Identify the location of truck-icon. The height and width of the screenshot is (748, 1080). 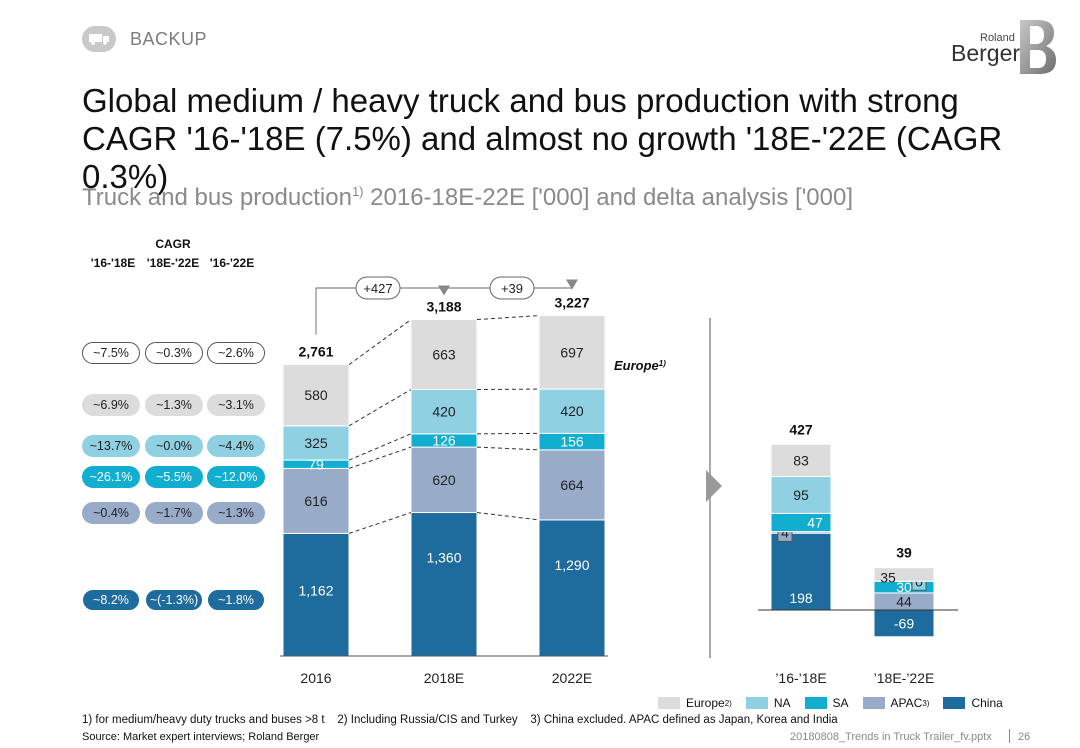
(99, 39).